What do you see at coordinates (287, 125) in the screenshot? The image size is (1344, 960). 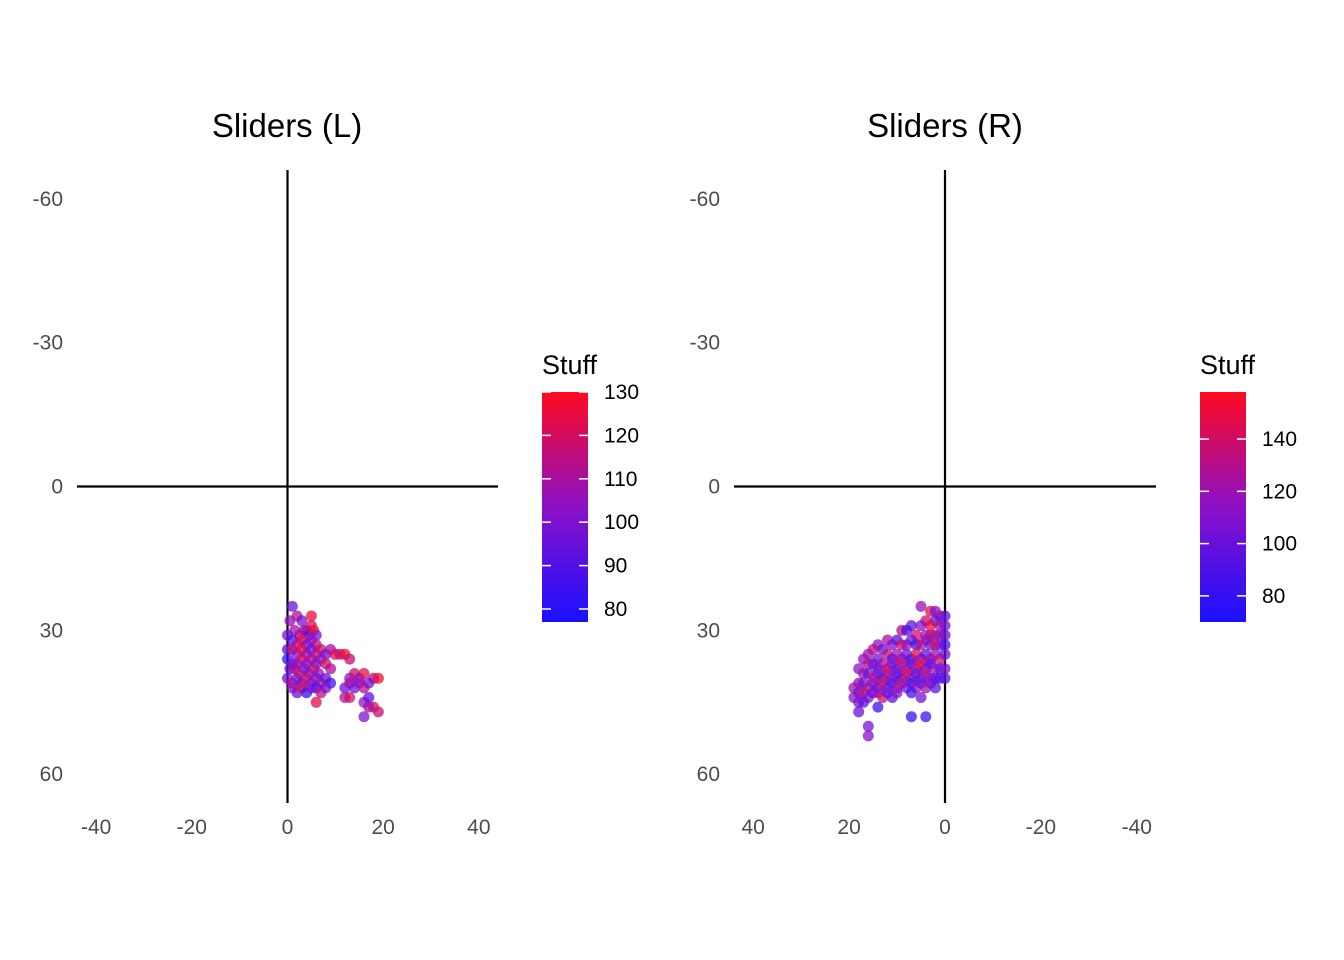 I see `chart-title: Sliders (L)` at bounding box center [287, 125].